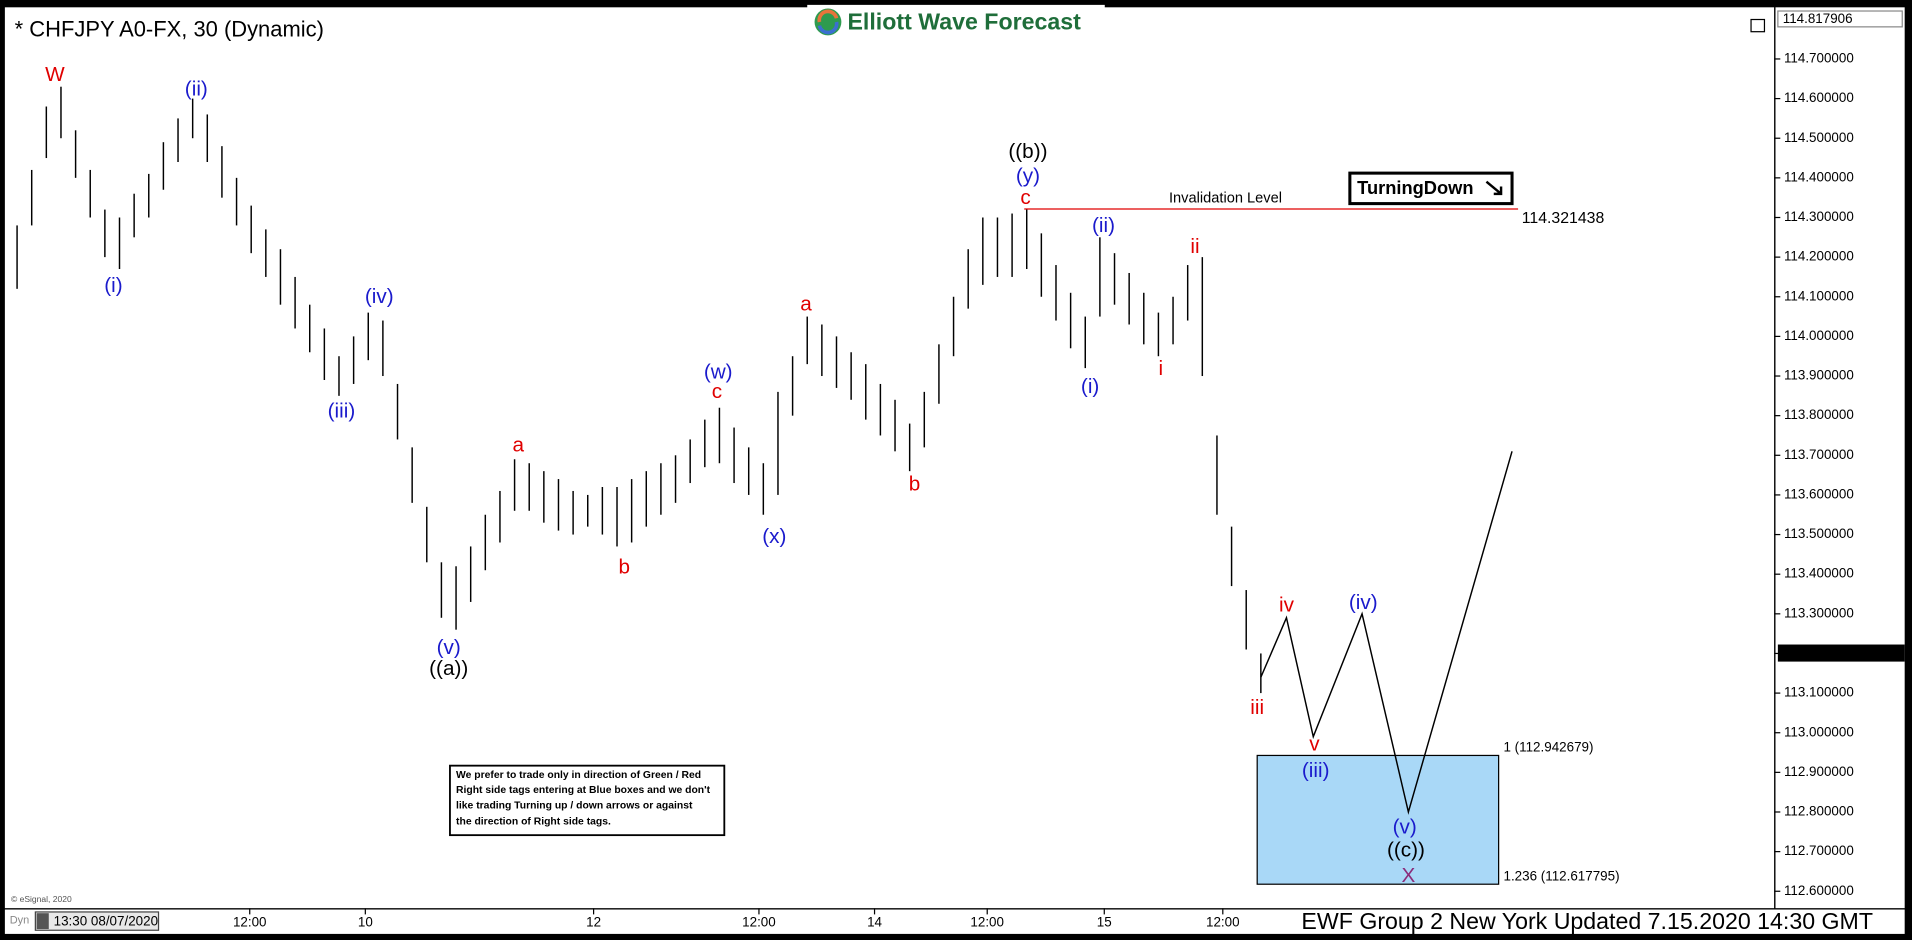  I want to click on x-tick-label: 15, so click(1104, 921).